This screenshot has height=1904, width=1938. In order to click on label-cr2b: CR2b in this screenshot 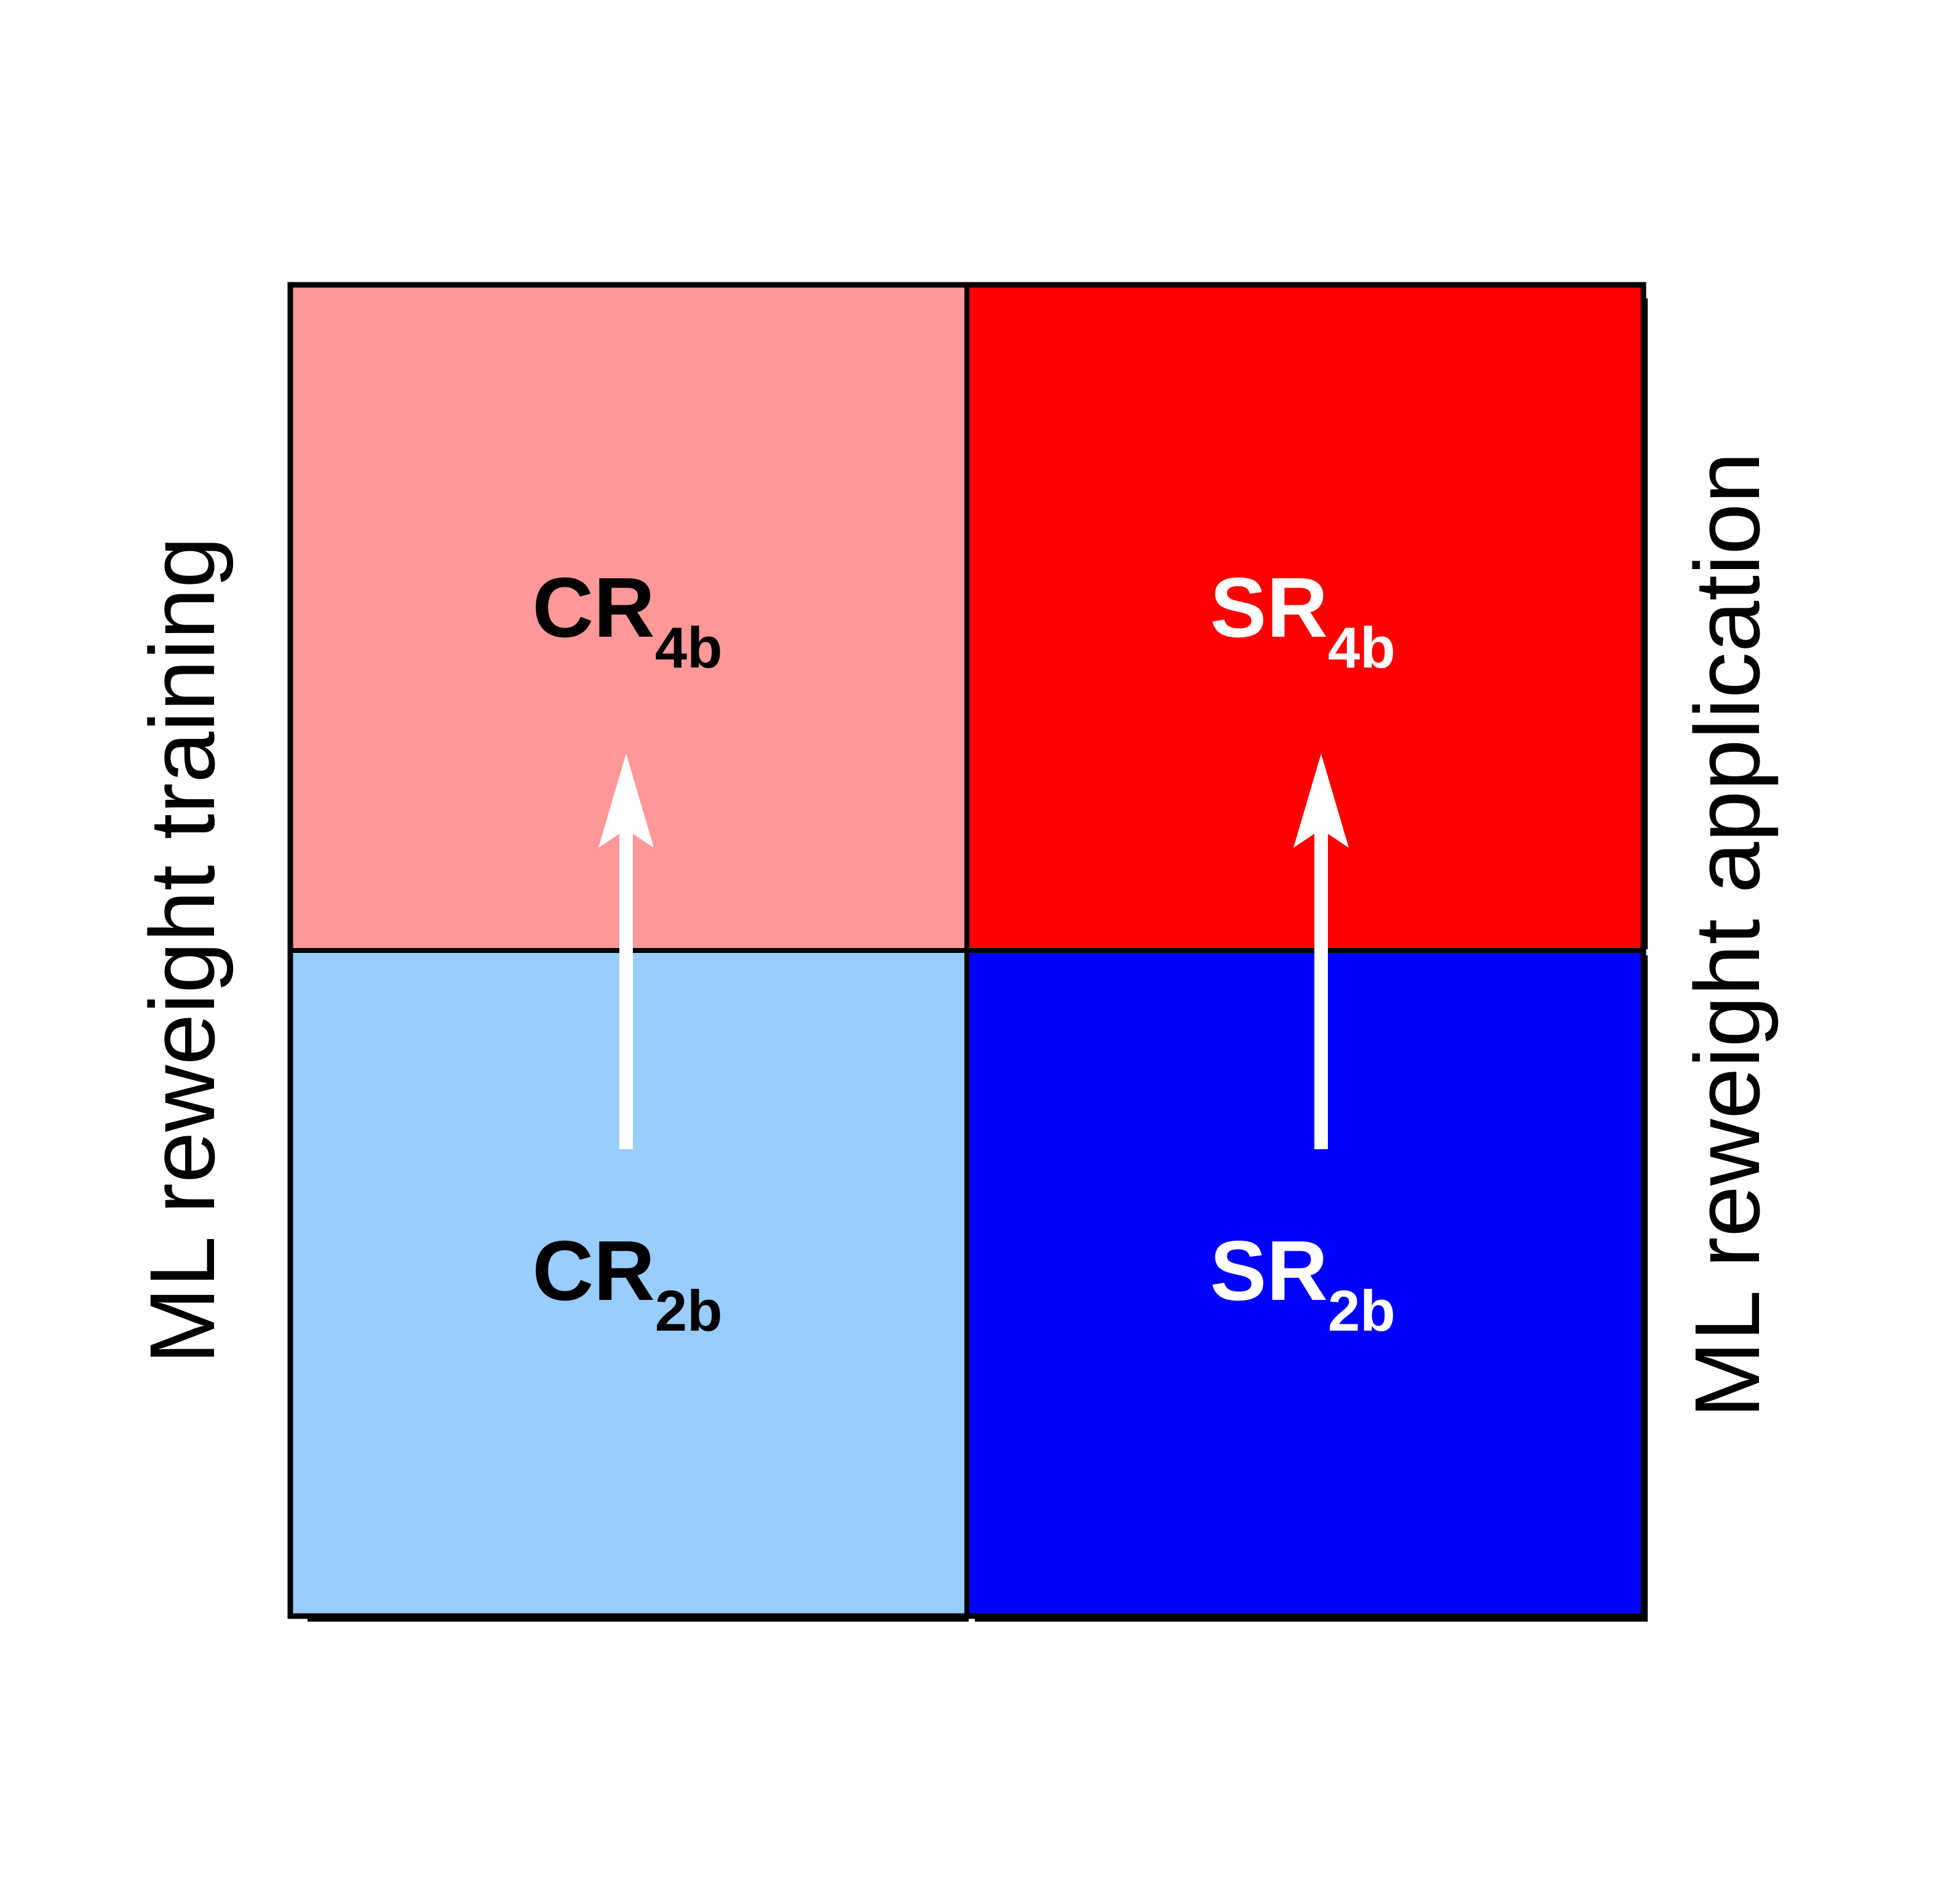, I will do `click(627, 1284)`.